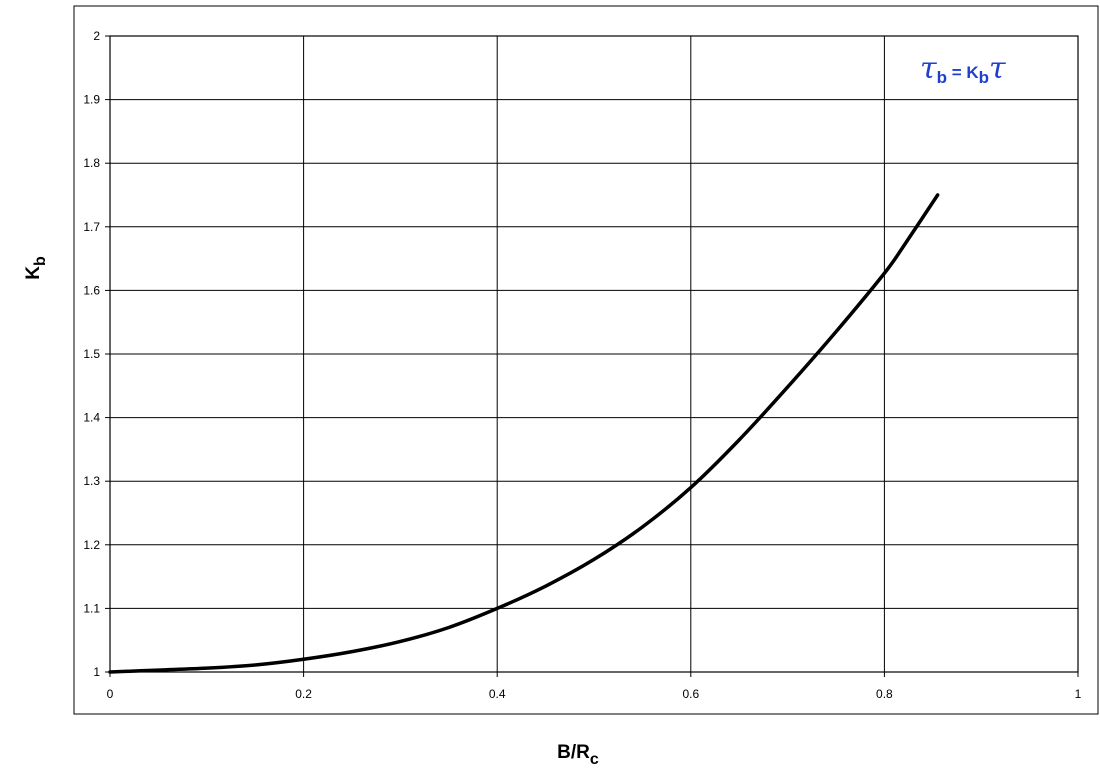  I want to click on y-tick-label: 1.4, so click(91, 418).